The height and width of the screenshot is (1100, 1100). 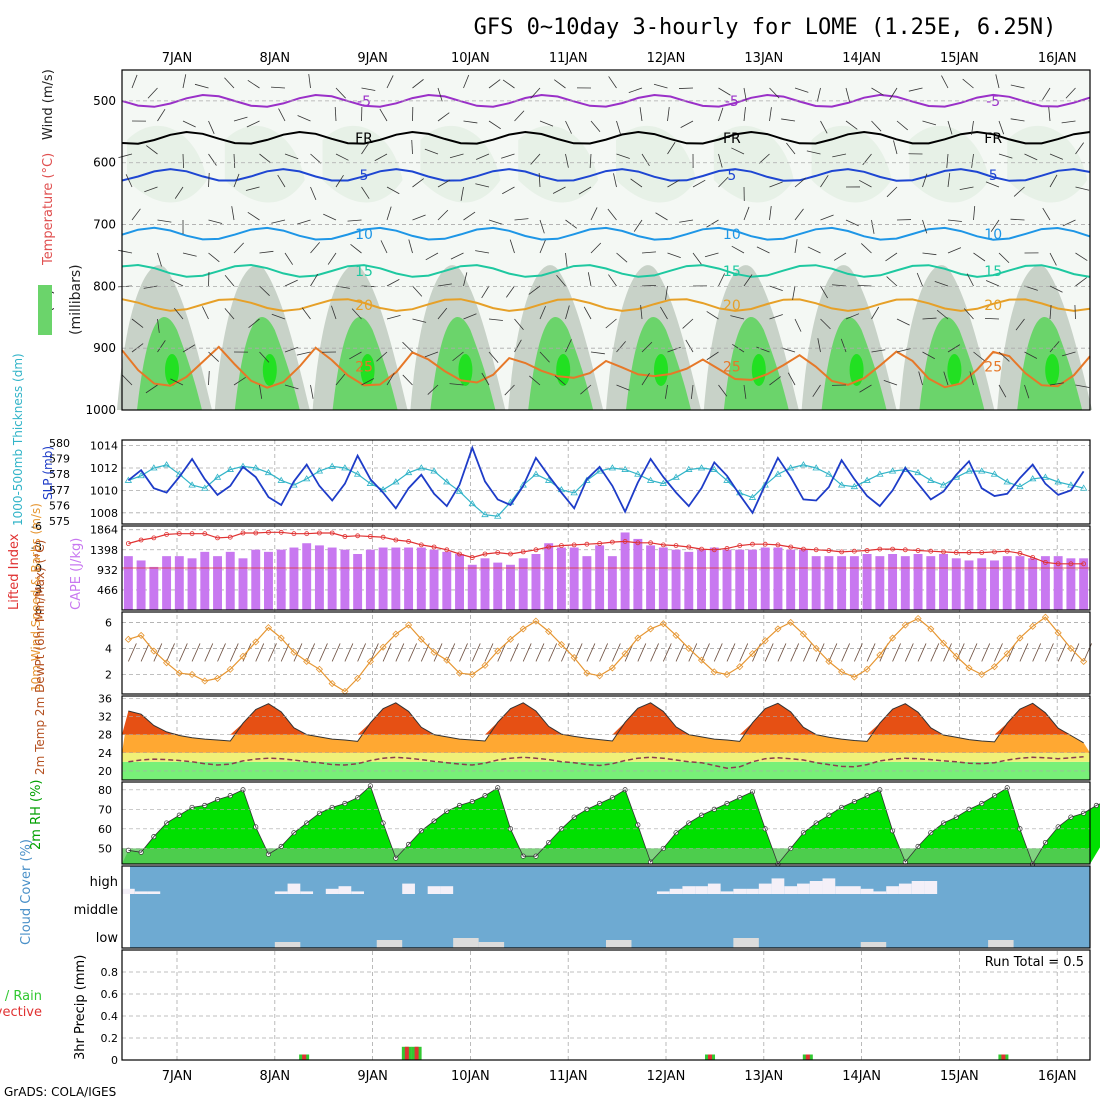 What do you see at coordinates (48, 209) in the screenshot?
I see `temp-label: Temperature (°C)` at bounding box center [48, 209].